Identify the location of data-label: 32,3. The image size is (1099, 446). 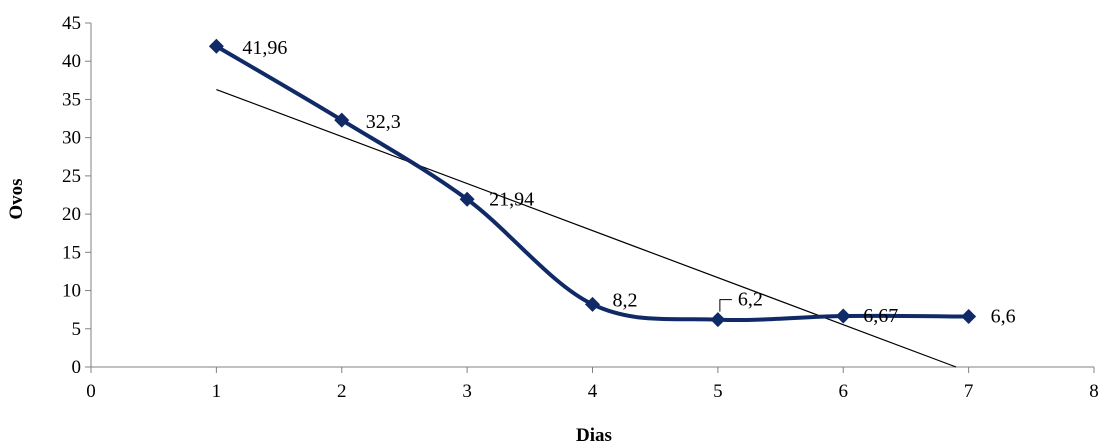
(383, 122).